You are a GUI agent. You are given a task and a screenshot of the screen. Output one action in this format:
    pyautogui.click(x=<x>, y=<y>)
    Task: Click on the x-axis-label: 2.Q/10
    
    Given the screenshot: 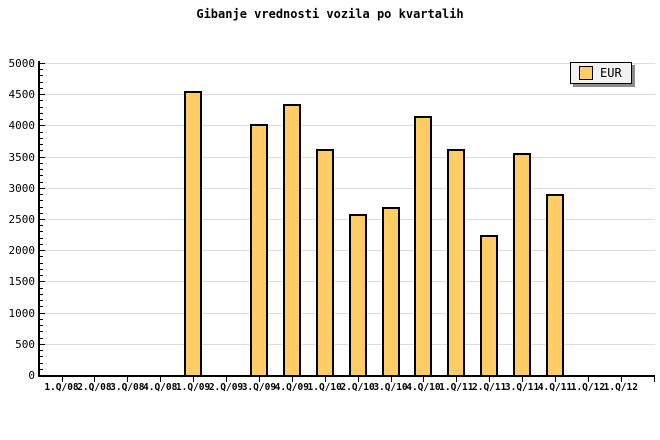 What is the action you would take?
    pyautogui.click(x=357, y=387)
    